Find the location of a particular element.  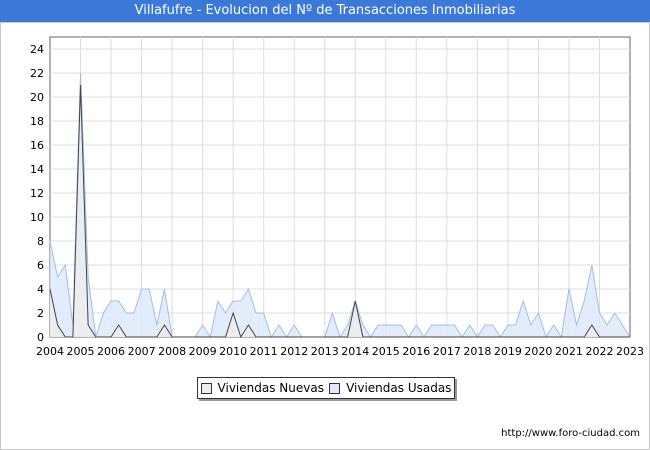

y-tick-label: 24 is located at coordinates (37, 49).